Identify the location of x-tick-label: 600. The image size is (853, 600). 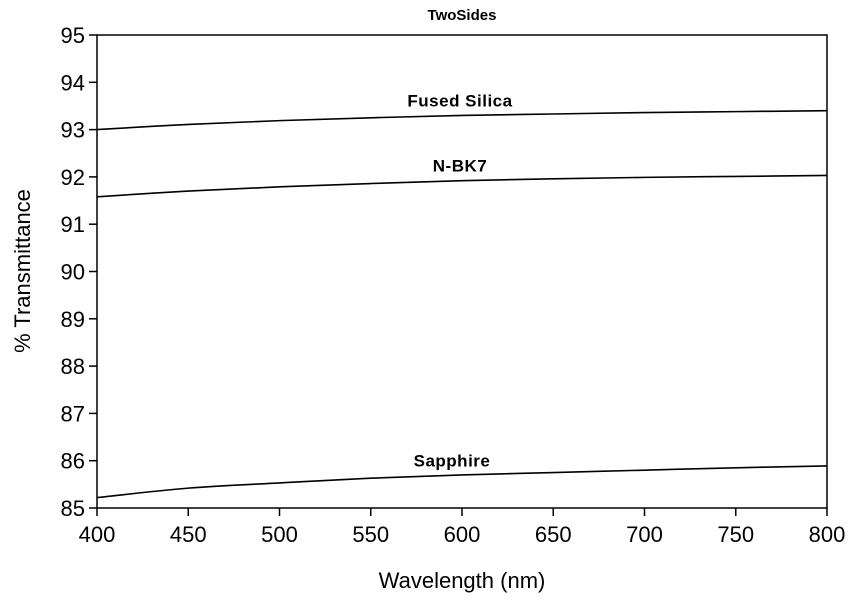
(462, 534).